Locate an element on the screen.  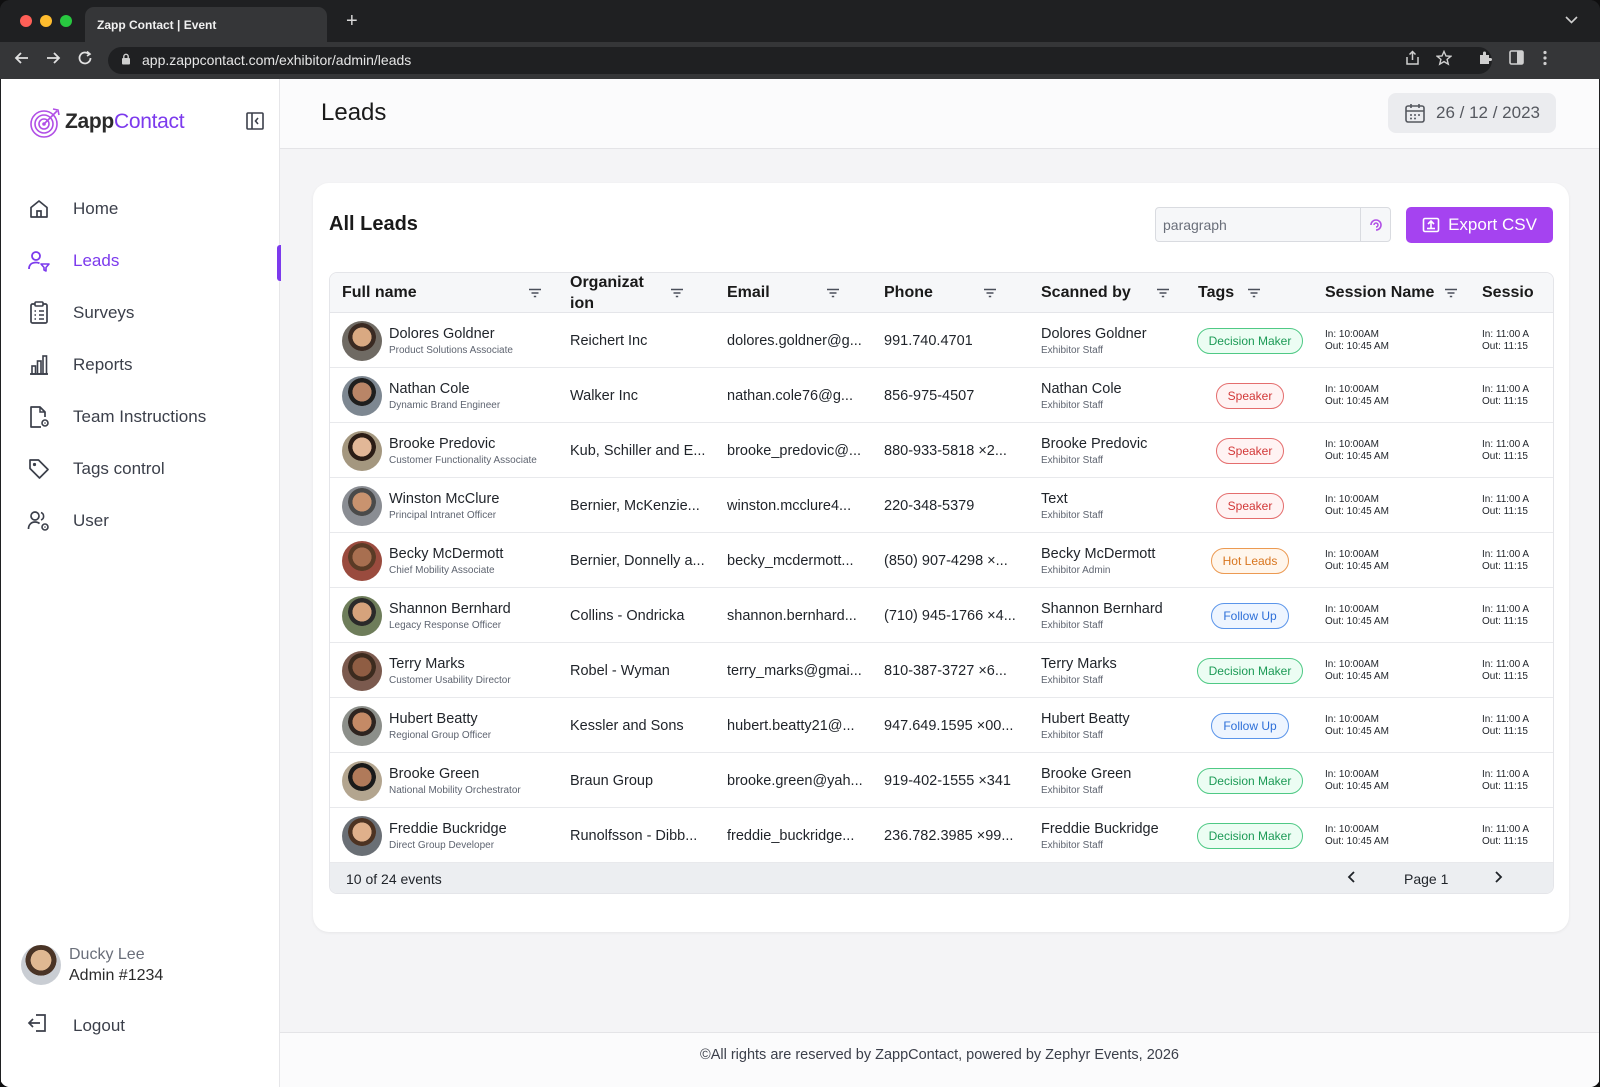
organization: Braun Group is located at coordinates (612, 780).